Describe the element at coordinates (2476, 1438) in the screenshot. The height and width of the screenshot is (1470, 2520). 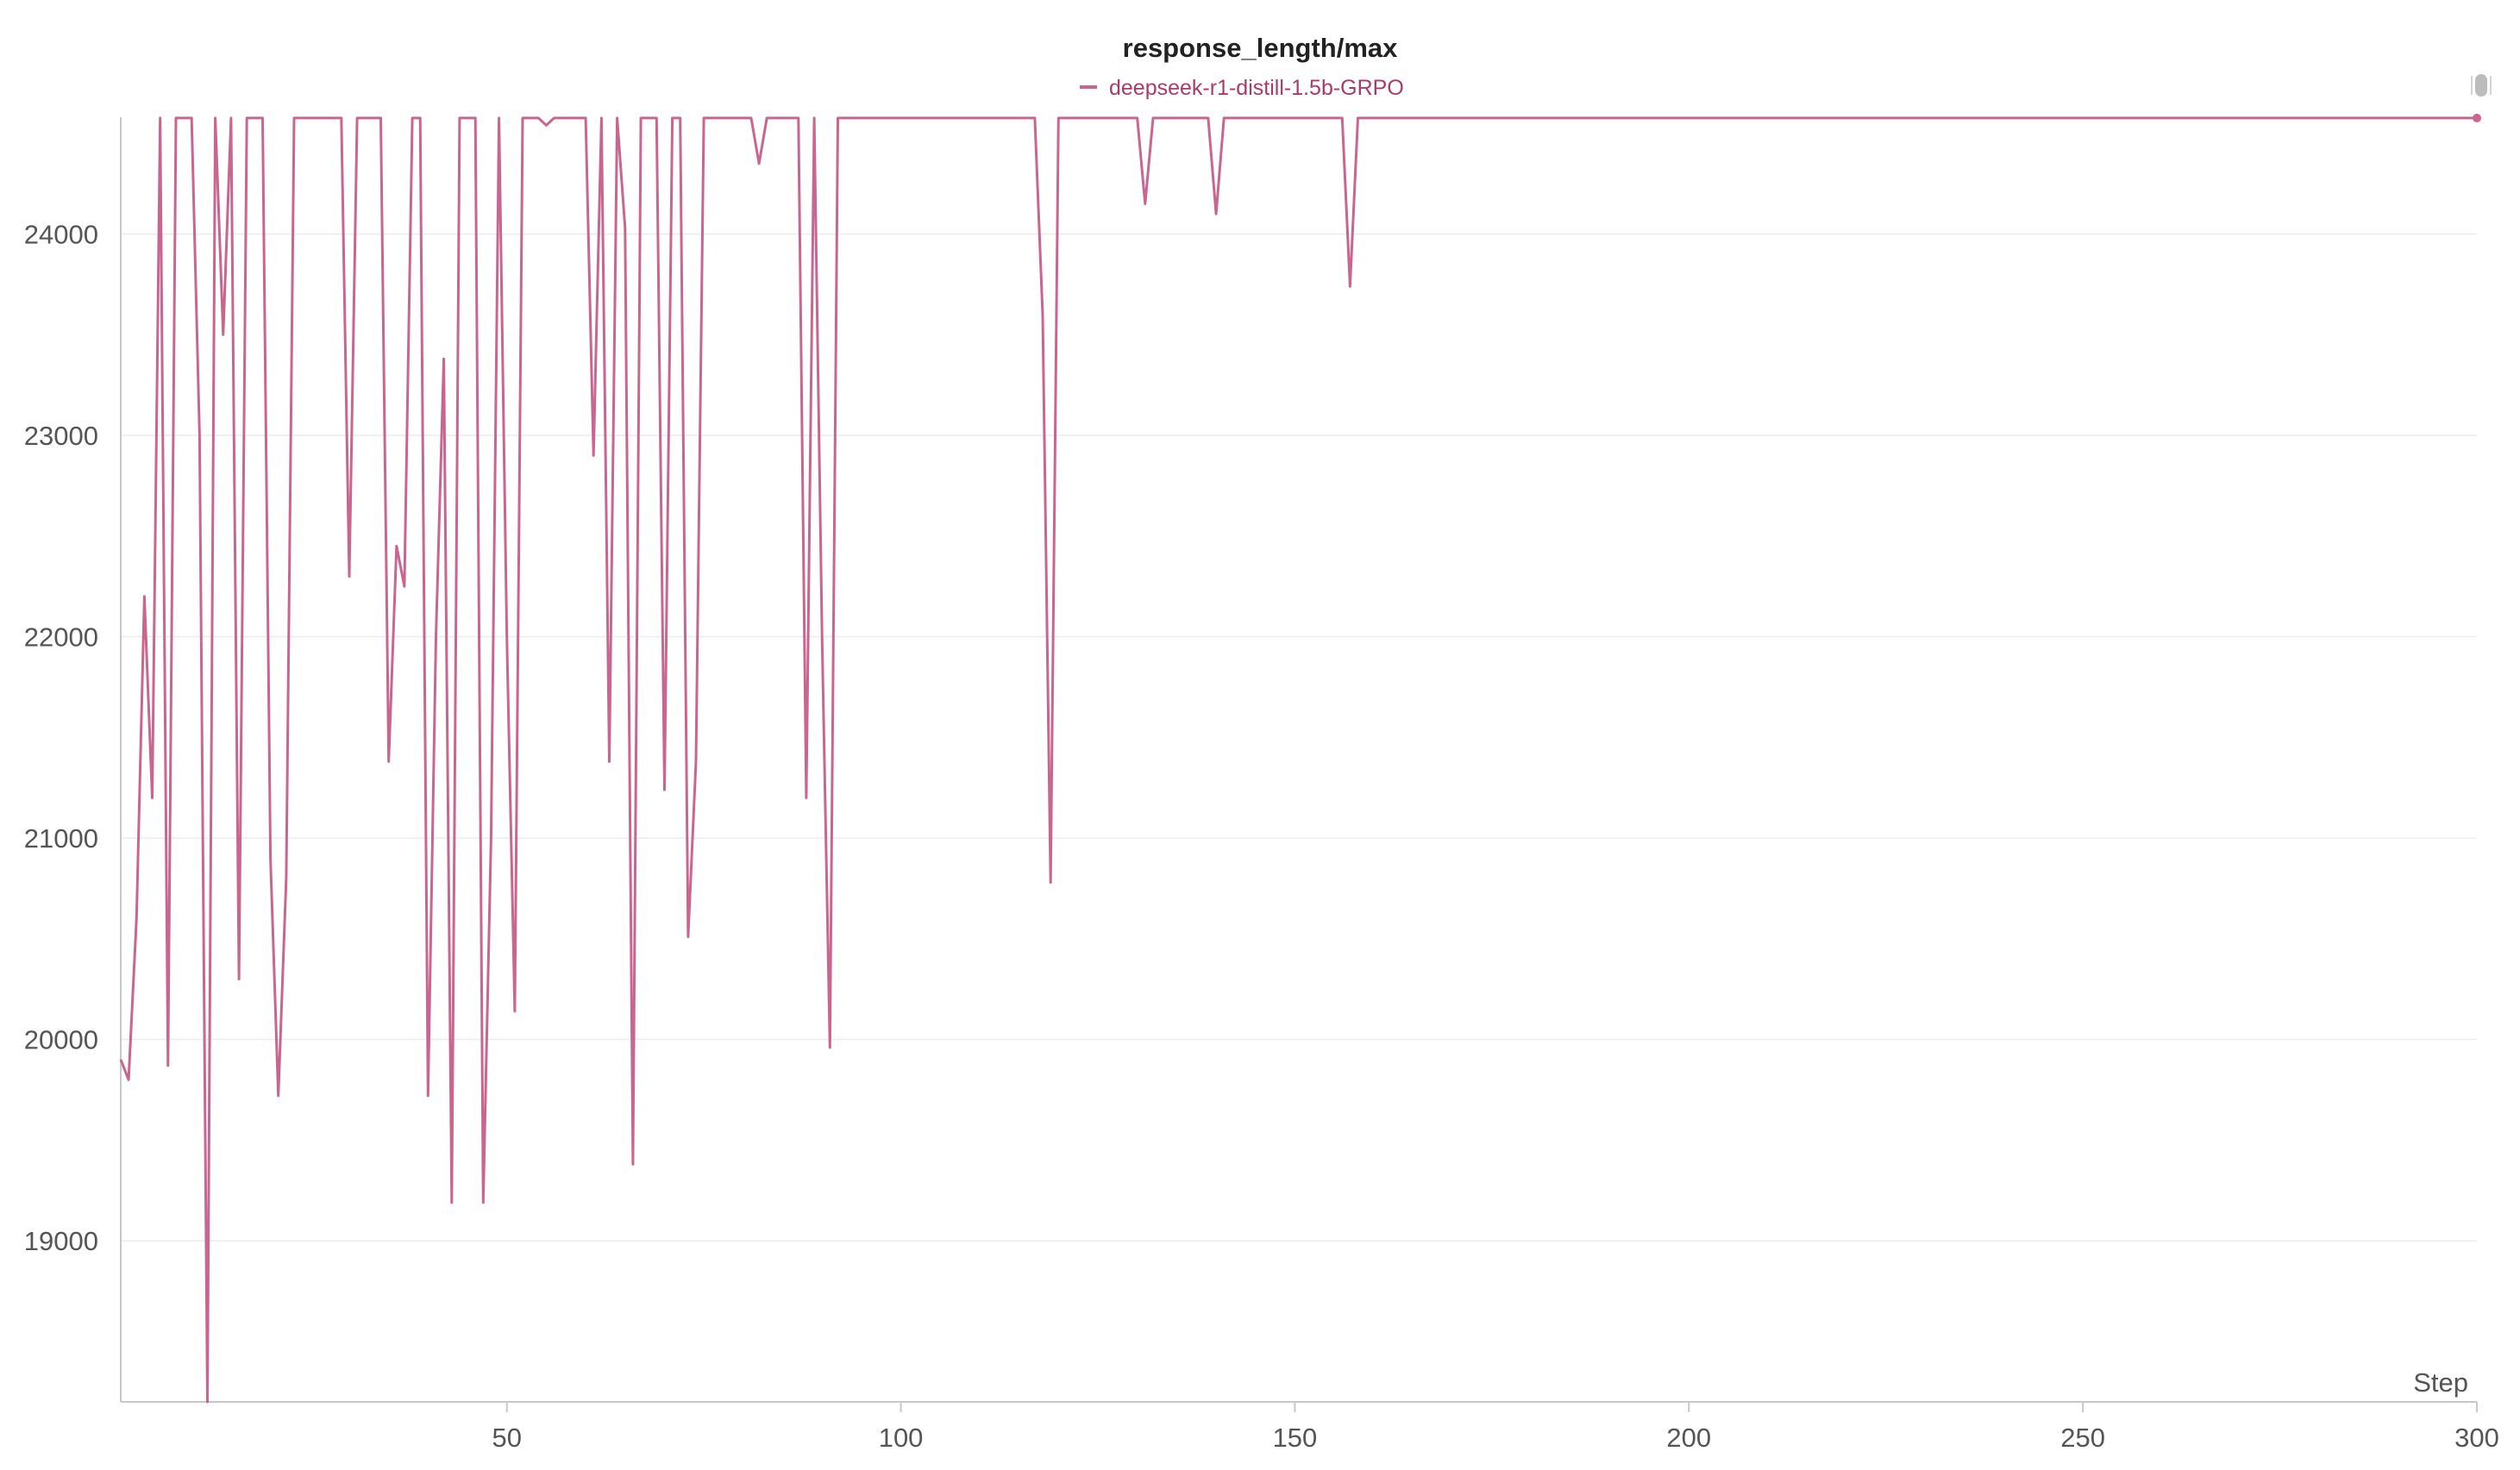
I see `x-tick-label: 300` at that location.